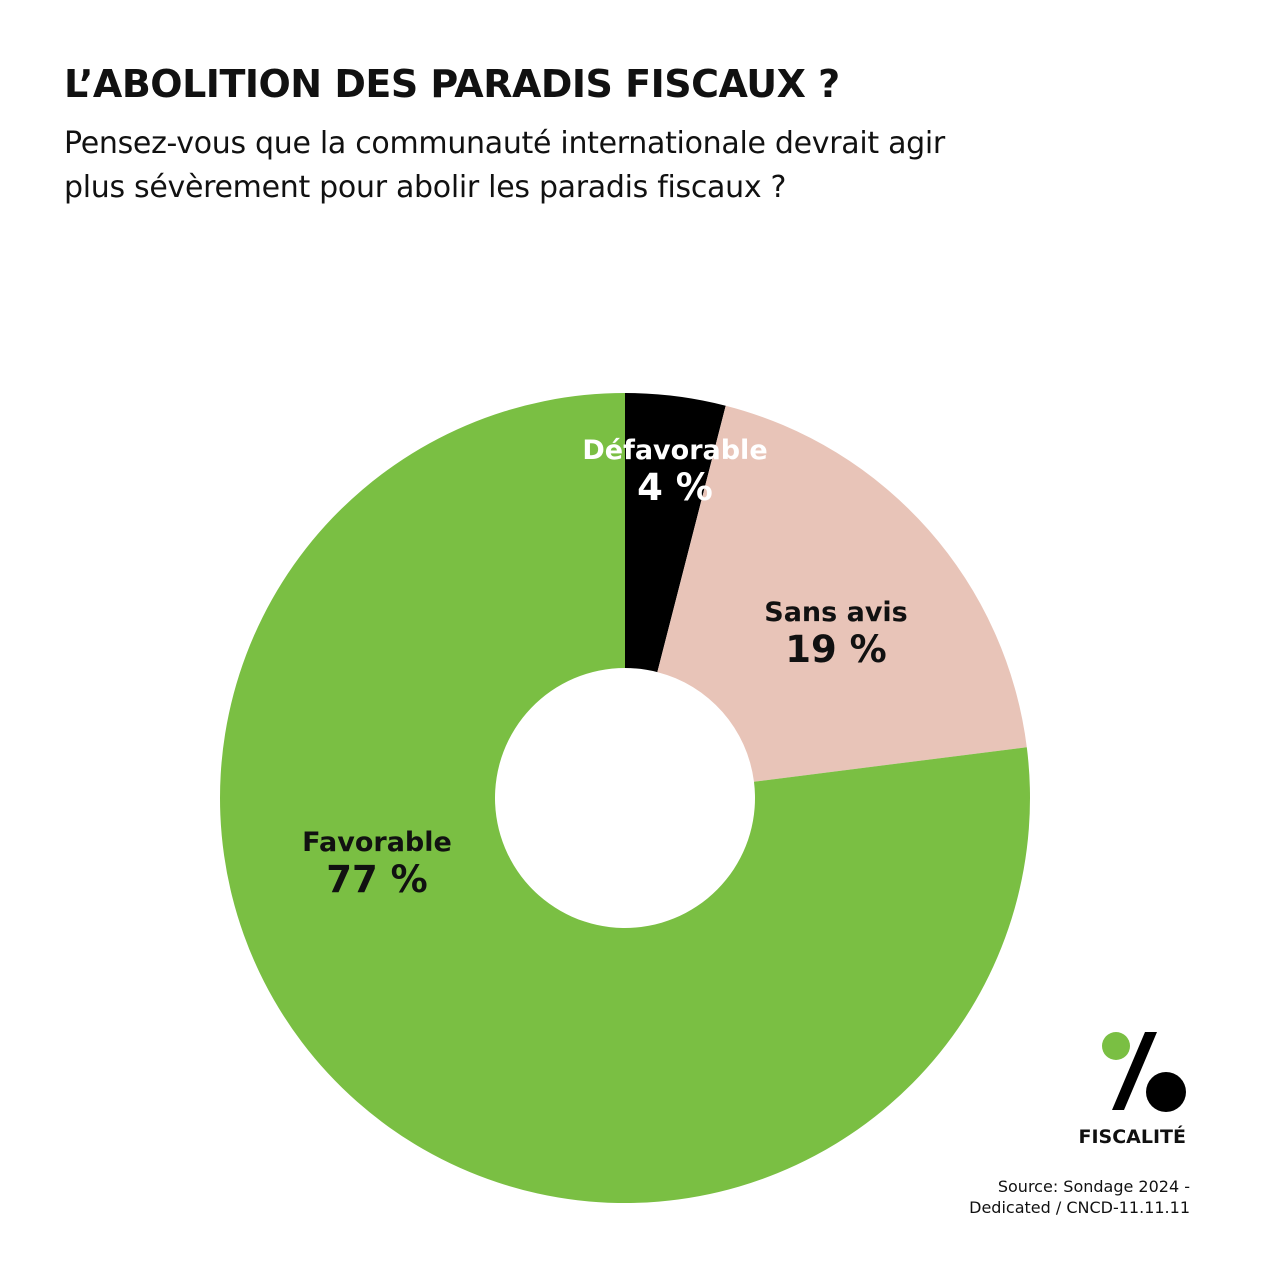 The width and height of the screenshot is (1280, 1280). What do you see at coordinates (377, 842) in the screenshot?
I see `category-label: Favorable` at bounding box center [377, 842].